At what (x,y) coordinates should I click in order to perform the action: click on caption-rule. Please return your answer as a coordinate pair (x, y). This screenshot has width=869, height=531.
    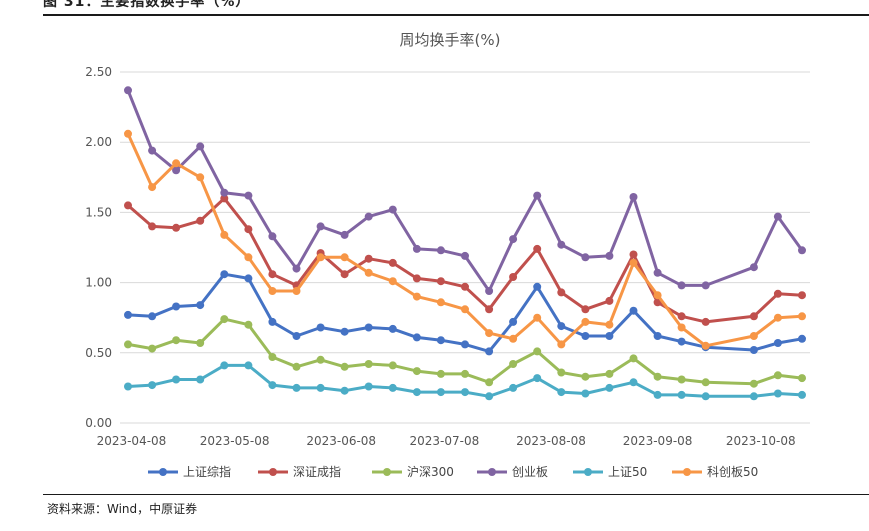
    Looking at the image, I should click on (456, 15).